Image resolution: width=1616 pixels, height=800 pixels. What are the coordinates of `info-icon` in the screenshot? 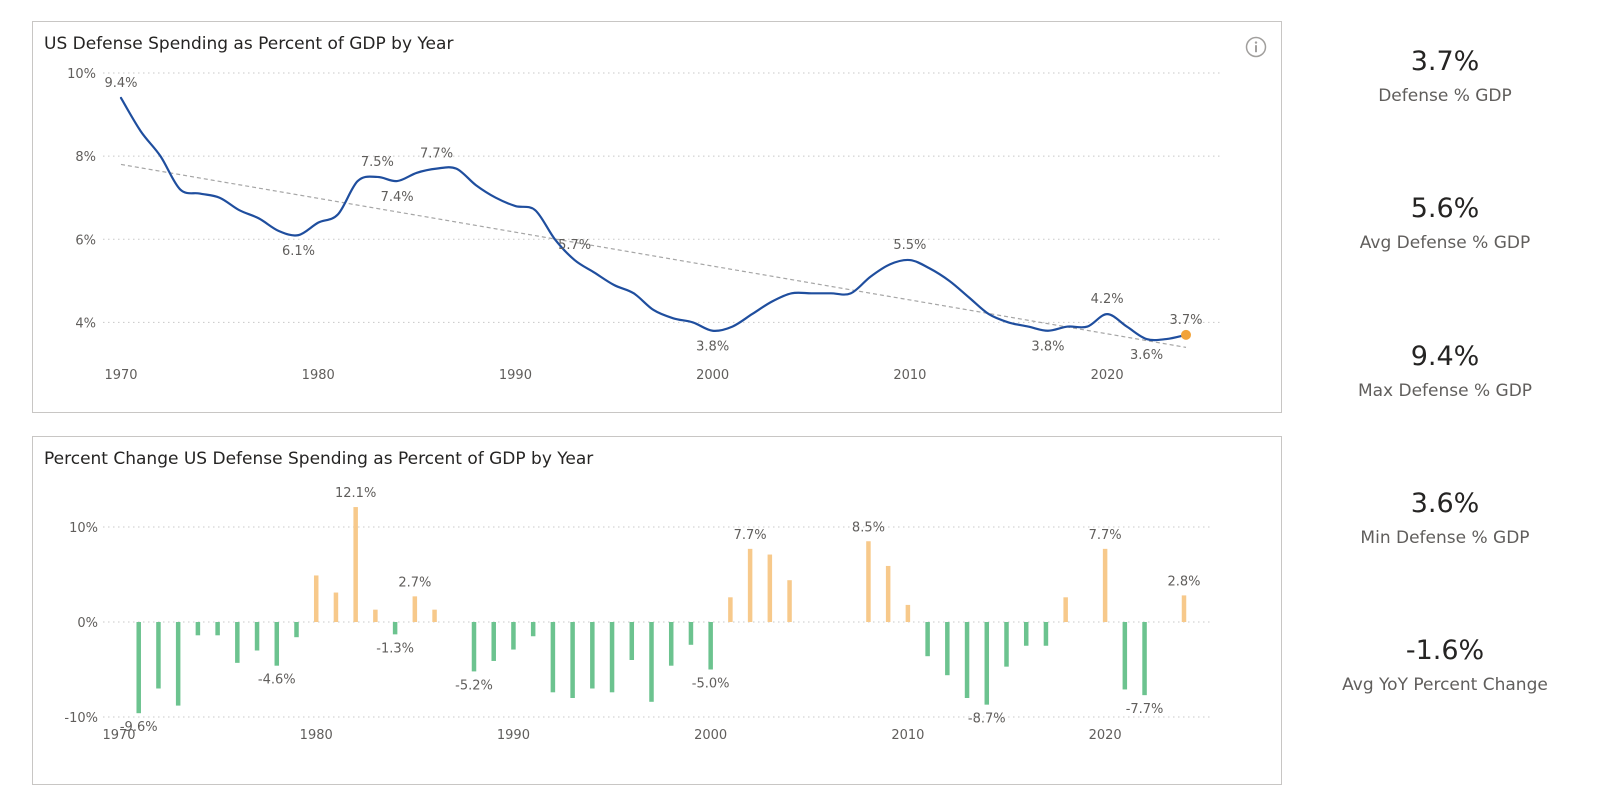 It's located at (1256, 47).